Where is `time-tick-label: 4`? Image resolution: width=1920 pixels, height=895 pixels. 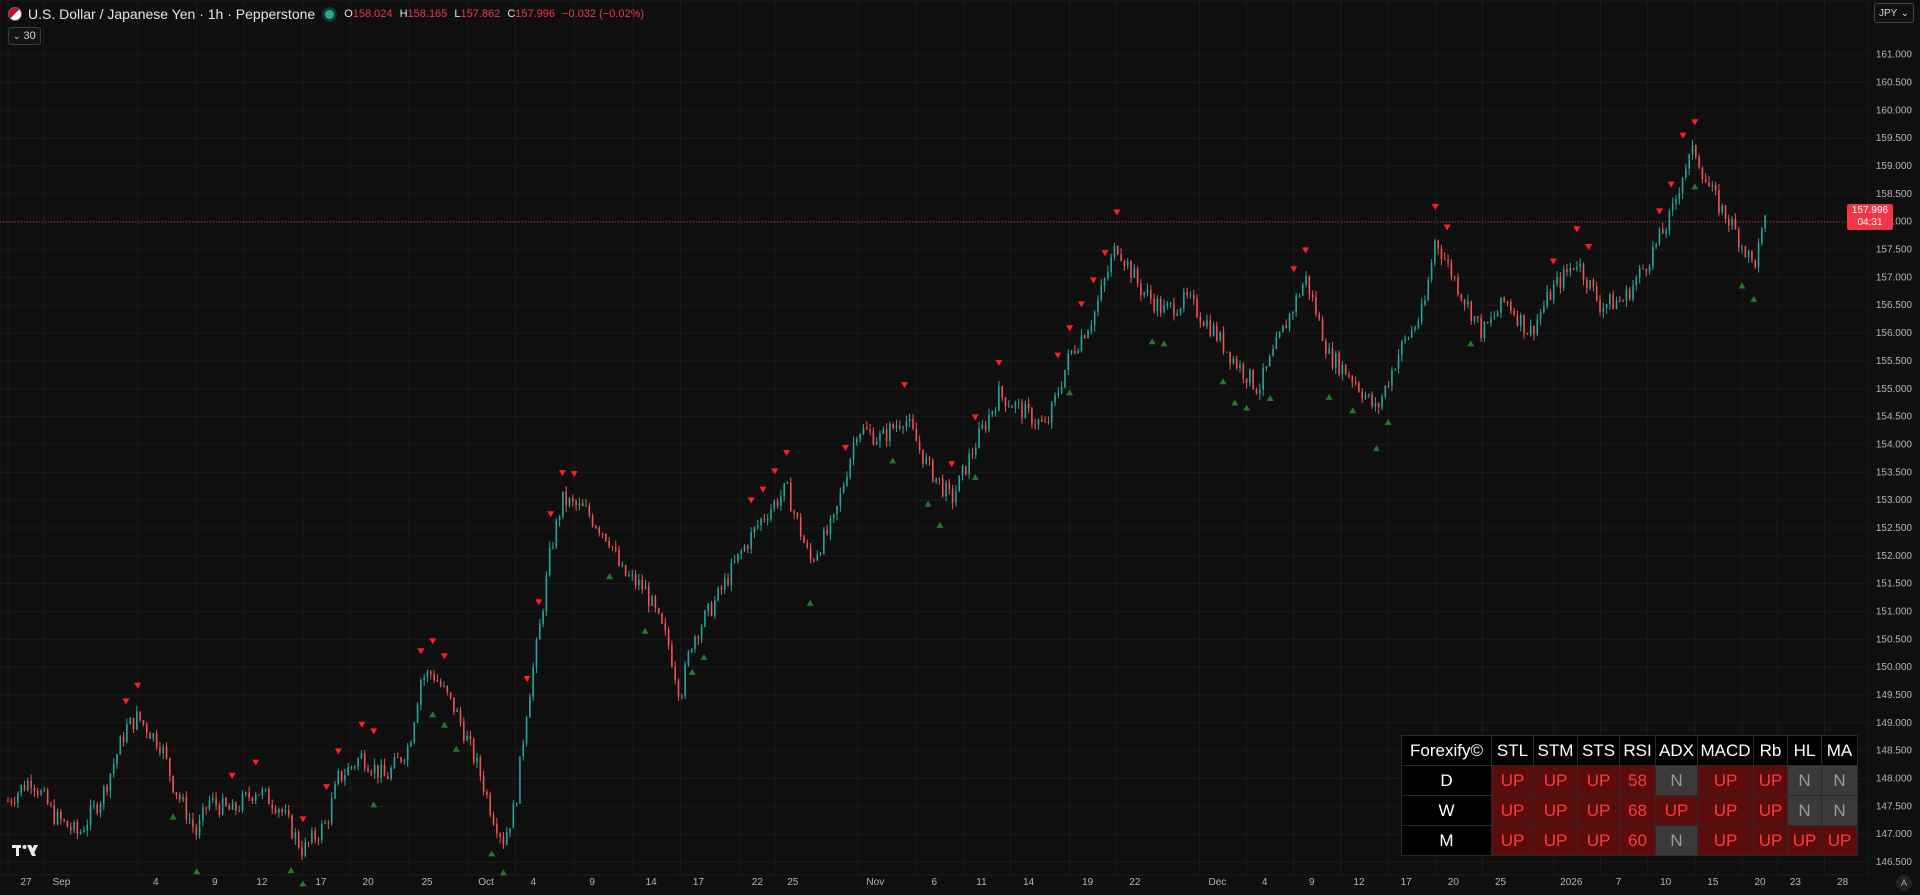 time-tick-label: 4 is located at coordinates (533, 882).